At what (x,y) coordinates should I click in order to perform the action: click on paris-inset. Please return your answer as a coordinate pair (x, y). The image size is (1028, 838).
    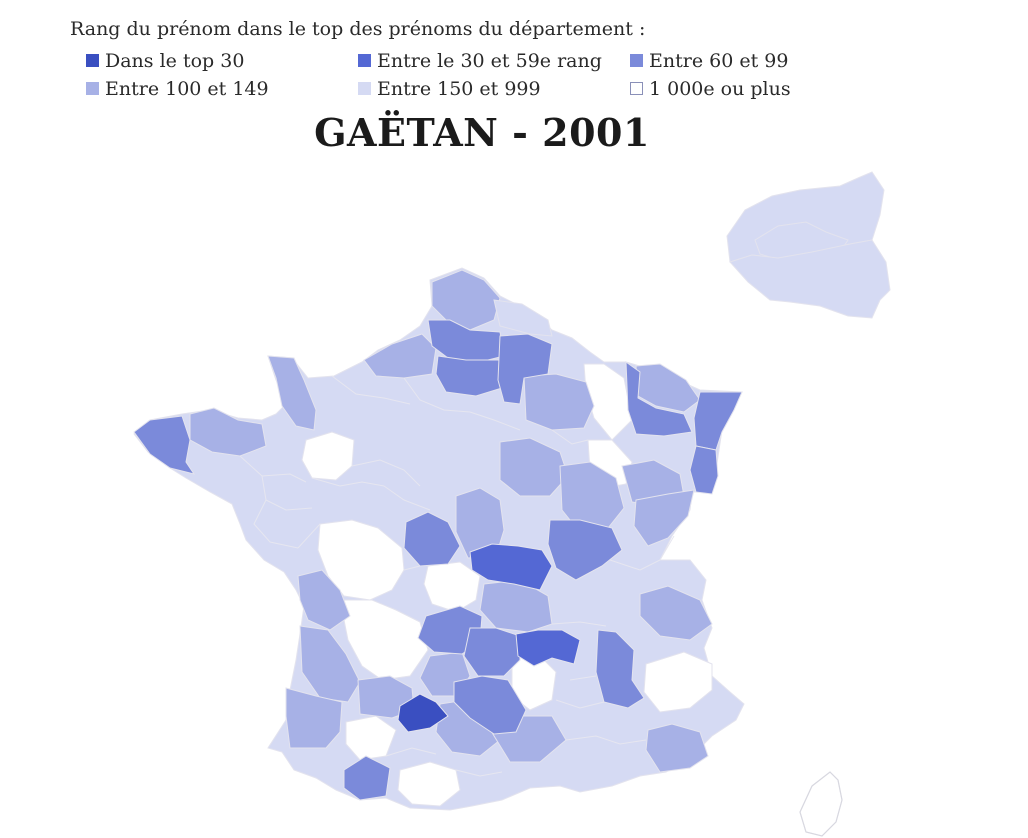
    Looking at the image, I should click on (808, 245).